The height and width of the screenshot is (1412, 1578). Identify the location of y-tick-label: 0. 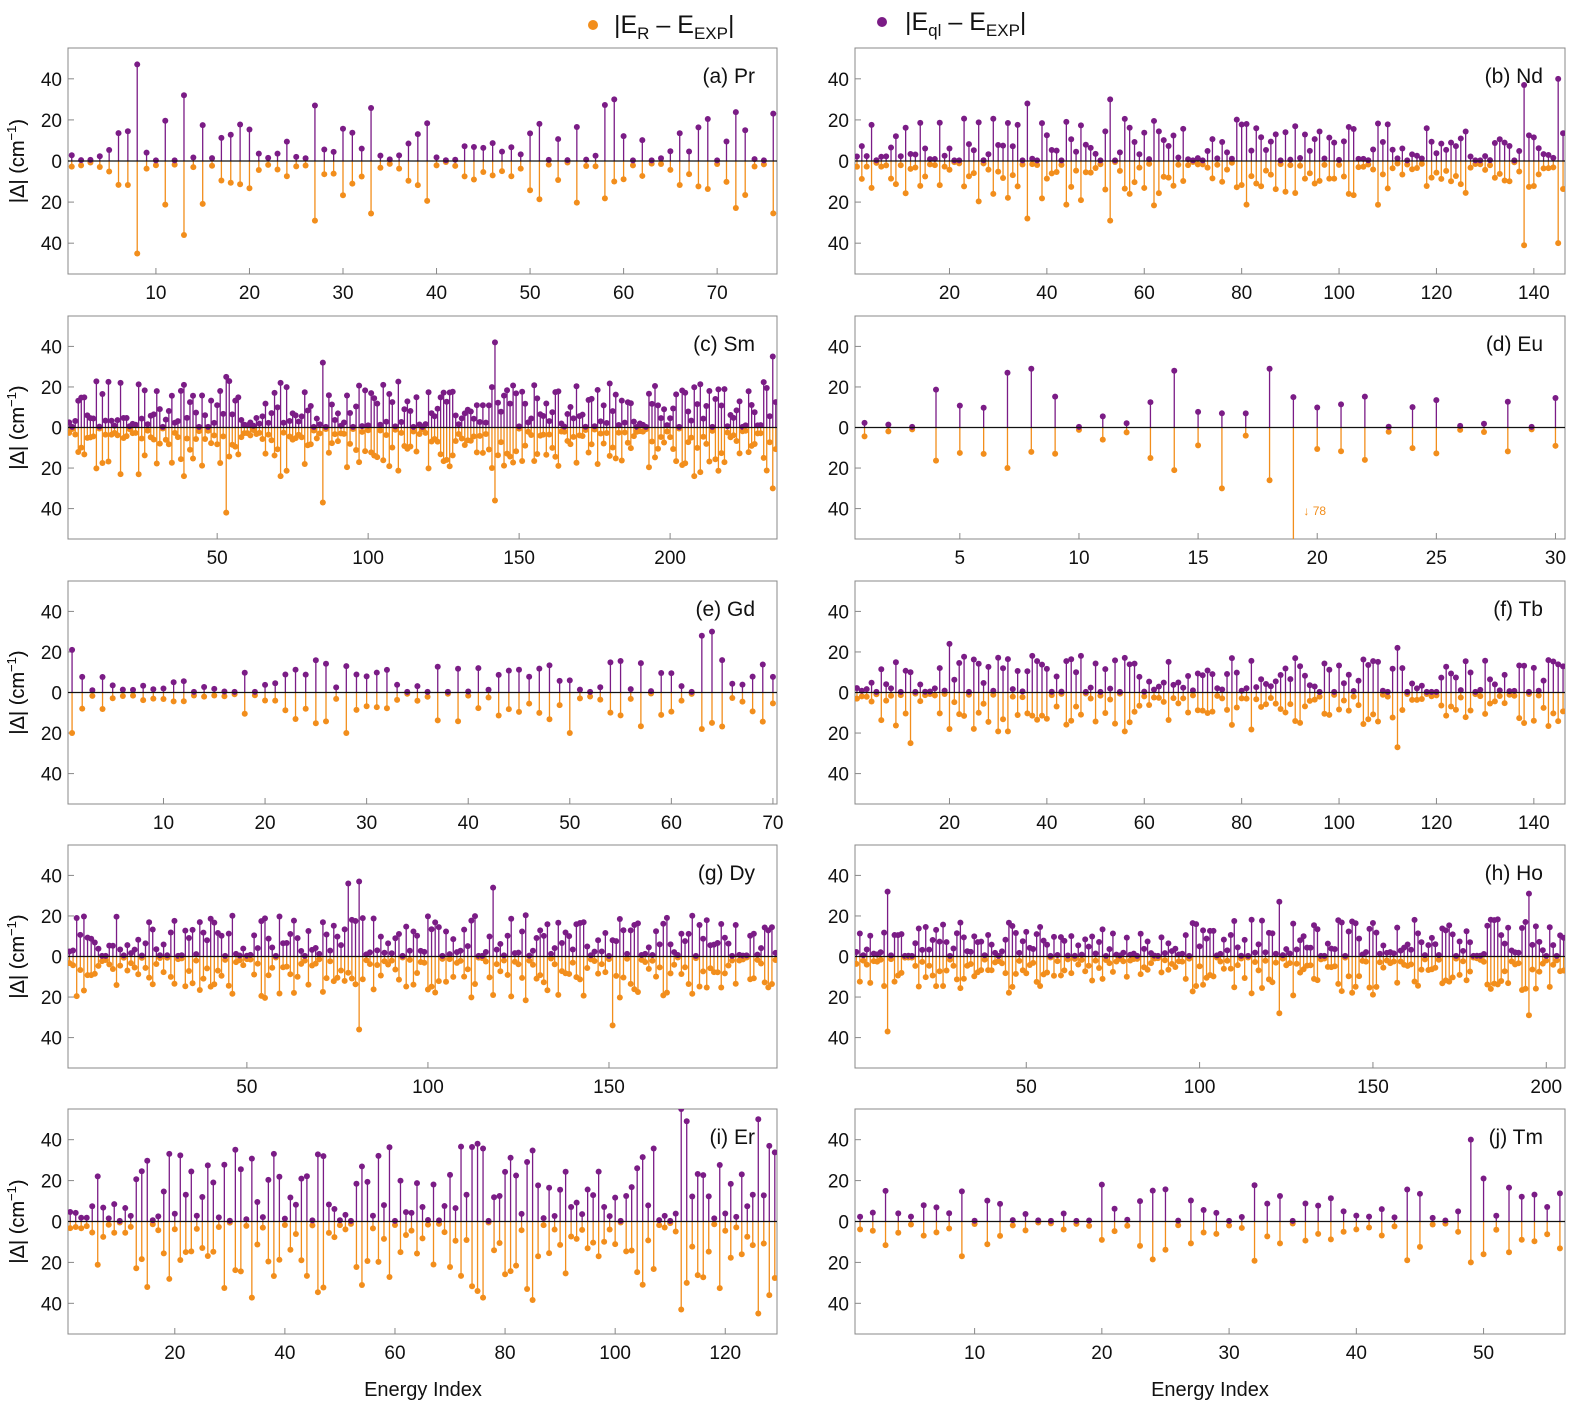
(56, 429).